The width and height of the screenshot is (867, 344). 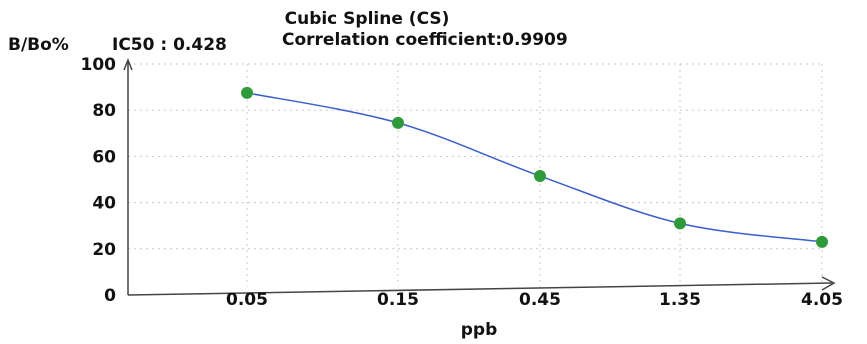 What do you see at coordinates (99, 180) in the screenshot?
I see `y-tick-labels: 0 20 40 60 80 100` at bounding box center [99, 180].